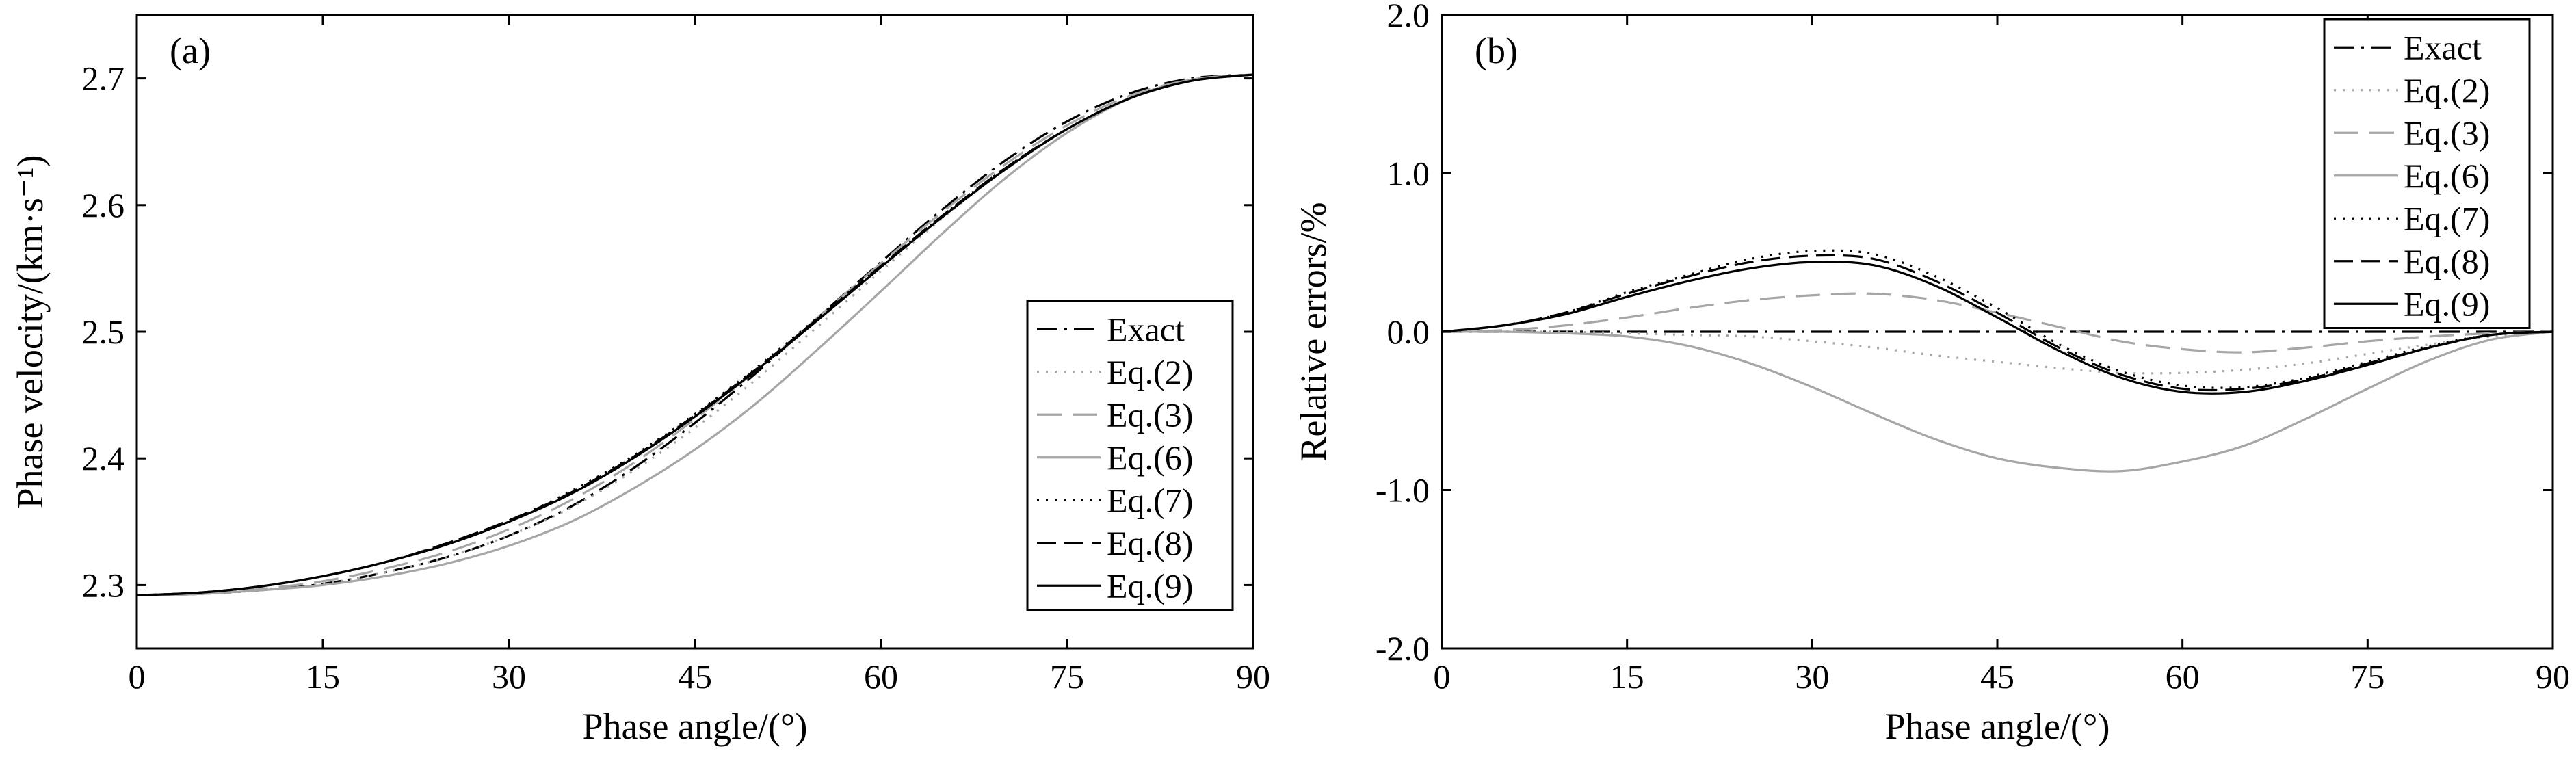  I want to click on legend-label-a-2: Eq.(3), so click(1150, 415).